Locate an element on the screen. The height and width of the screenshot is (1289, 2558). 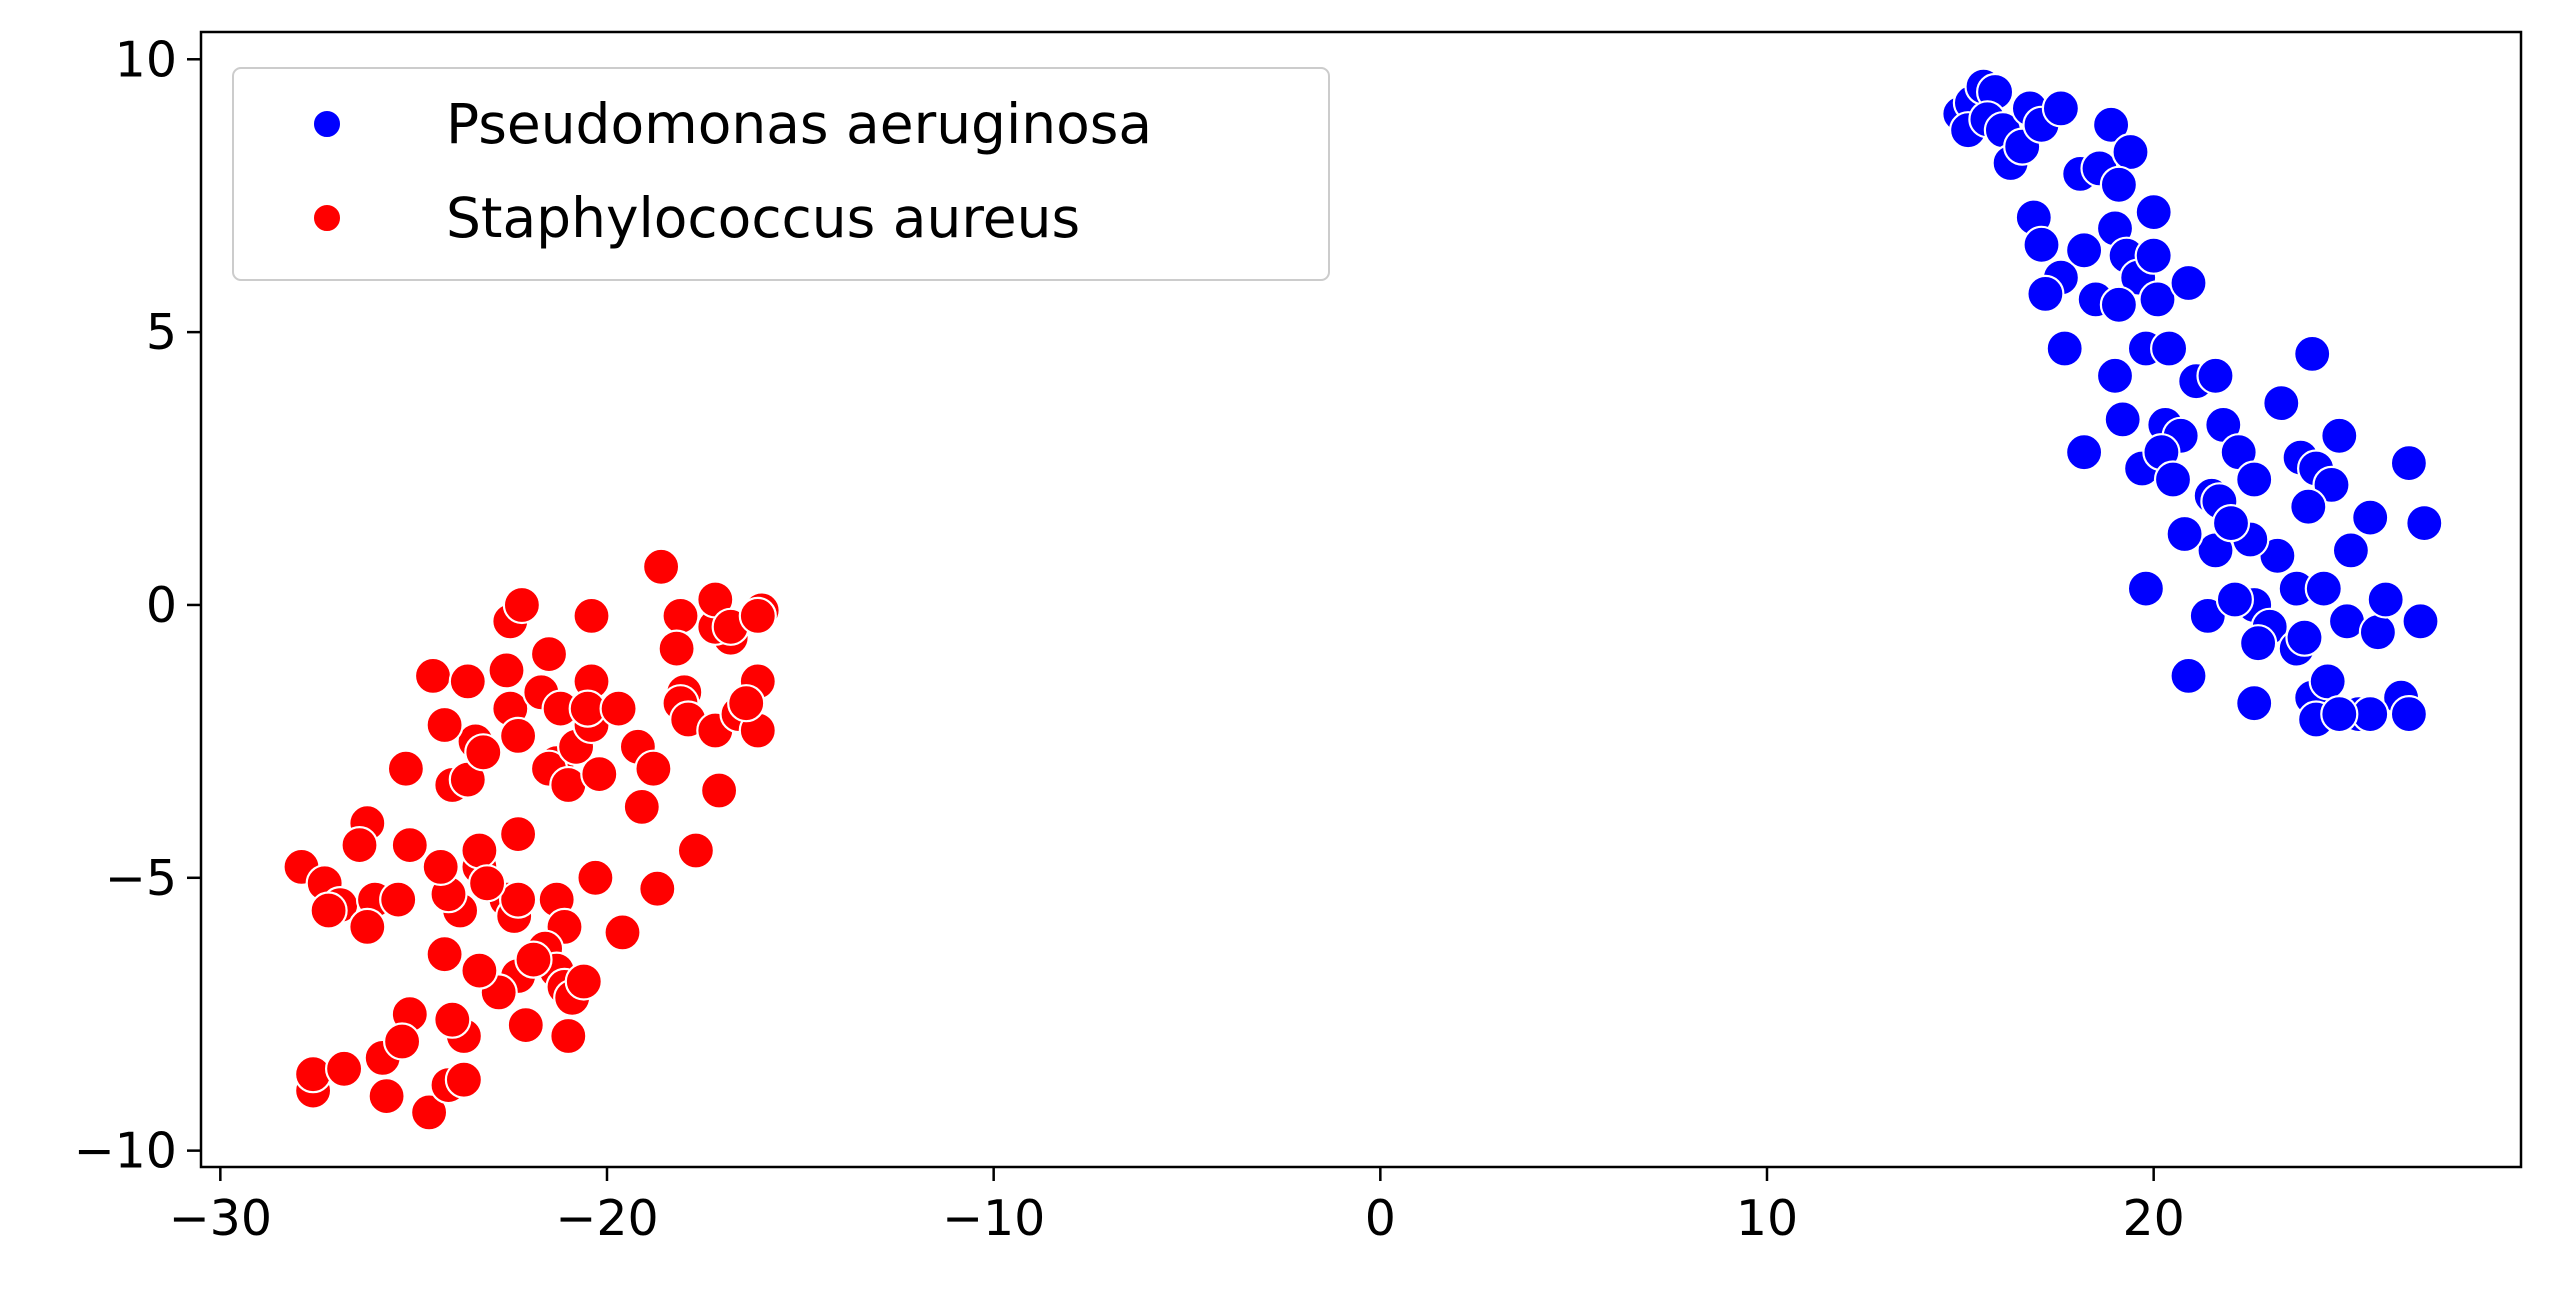
legend-label: Pseudomonas aeruginosa is located at coordinates (799, 124).